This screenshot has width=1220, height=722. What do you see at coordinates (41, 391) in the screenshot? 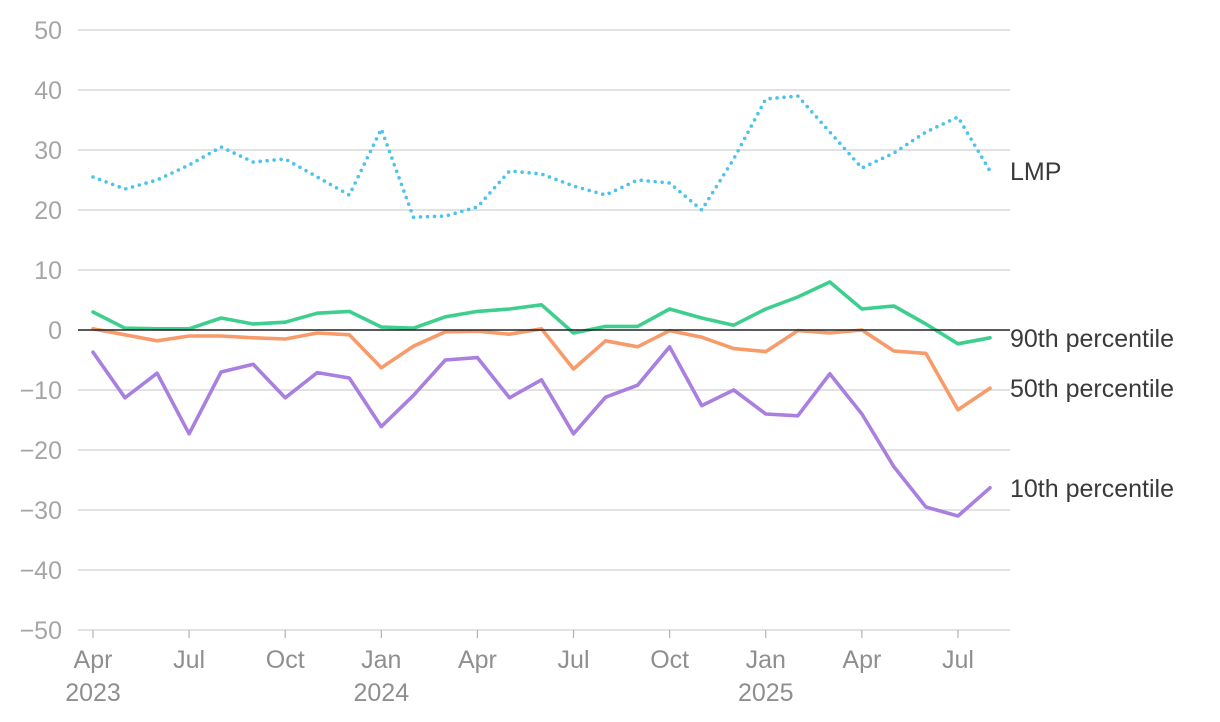
I see `y-tick-label: −10` at bounding box center [41, 391].